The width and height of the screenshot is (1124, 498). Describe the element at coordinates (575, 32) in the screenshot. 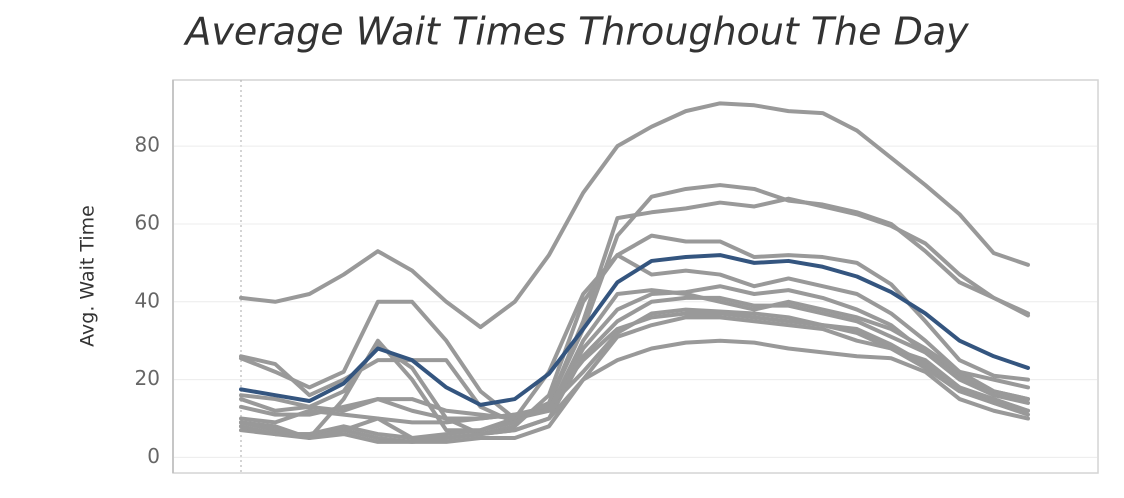

I see `chart-title: Average Wait Times Throughout The Day` at that location.